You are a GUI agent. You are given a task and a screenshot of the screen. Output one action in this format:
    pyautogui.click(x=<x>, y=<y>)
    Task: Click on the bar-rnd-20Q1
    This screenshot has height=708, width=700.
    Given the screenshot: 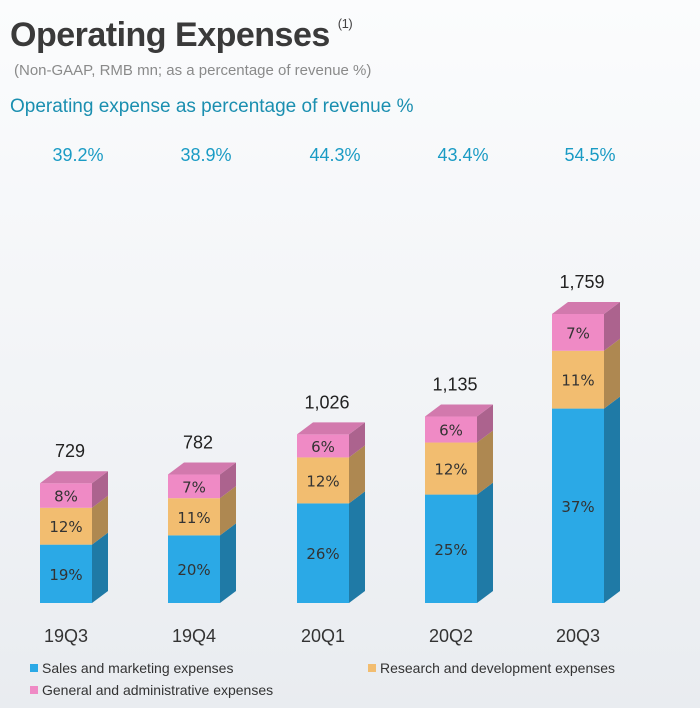 What is the action you would take?
    pyautogui.click(x=323, y=480)
    